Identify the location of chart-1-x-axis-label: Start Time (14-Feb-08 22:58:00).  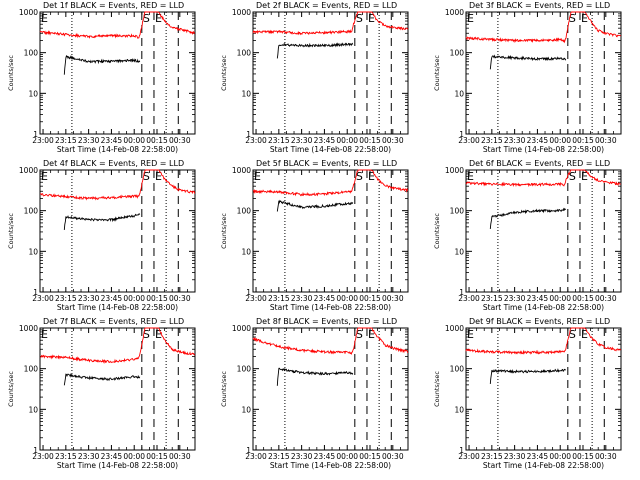
(117, 149).